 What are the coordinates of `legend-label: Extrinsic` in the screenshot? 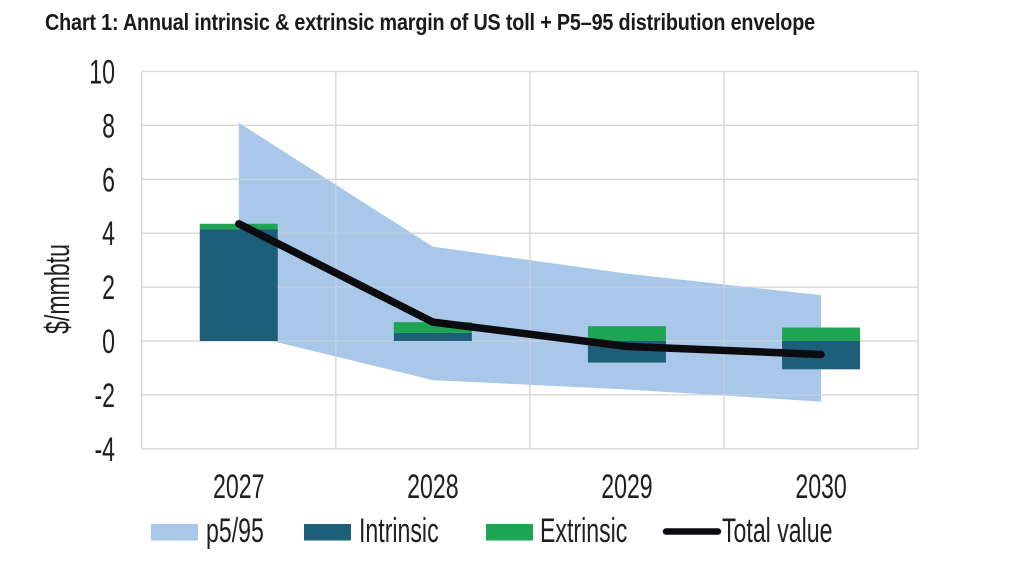 It's located at (583, 531).